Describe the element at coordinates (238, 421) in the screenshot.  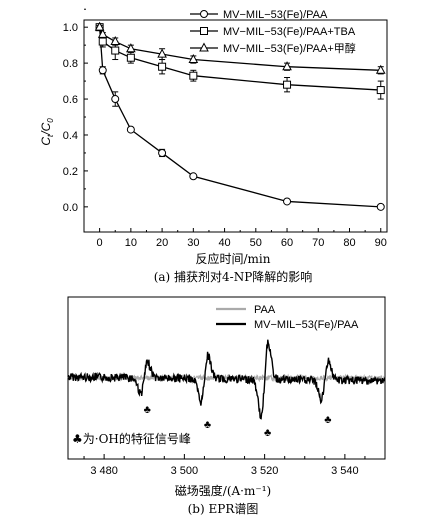
I see `panel-b-peak-markers: ♣ ♣ ♣ ♣` at that location.